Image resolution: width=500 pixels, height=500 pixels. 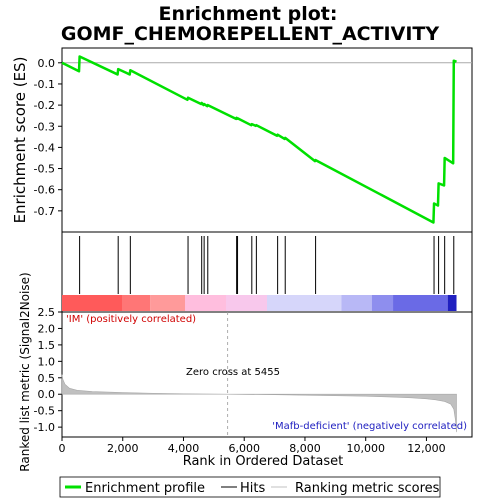 What do you see at coordinates (44, 126) in the screenshot?
I see `es-tick-label-3: -0.3` at bounding box center [44, 126].